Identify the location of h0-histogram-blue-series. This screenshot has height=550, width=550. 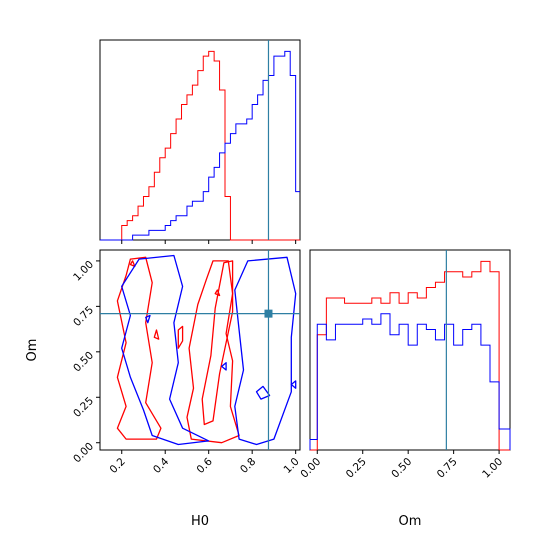
(200, 145).